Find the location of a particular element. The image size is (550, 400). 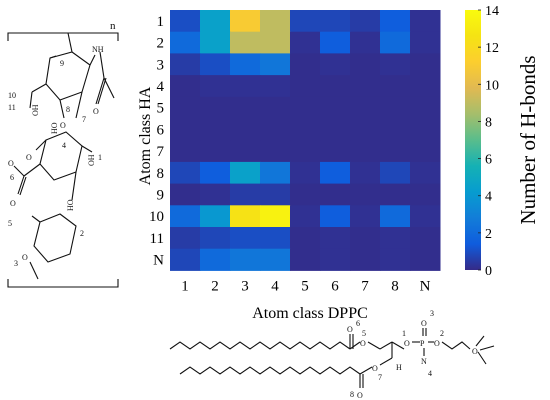

x-tick-label: 3 is located at coordinates (245, 286).